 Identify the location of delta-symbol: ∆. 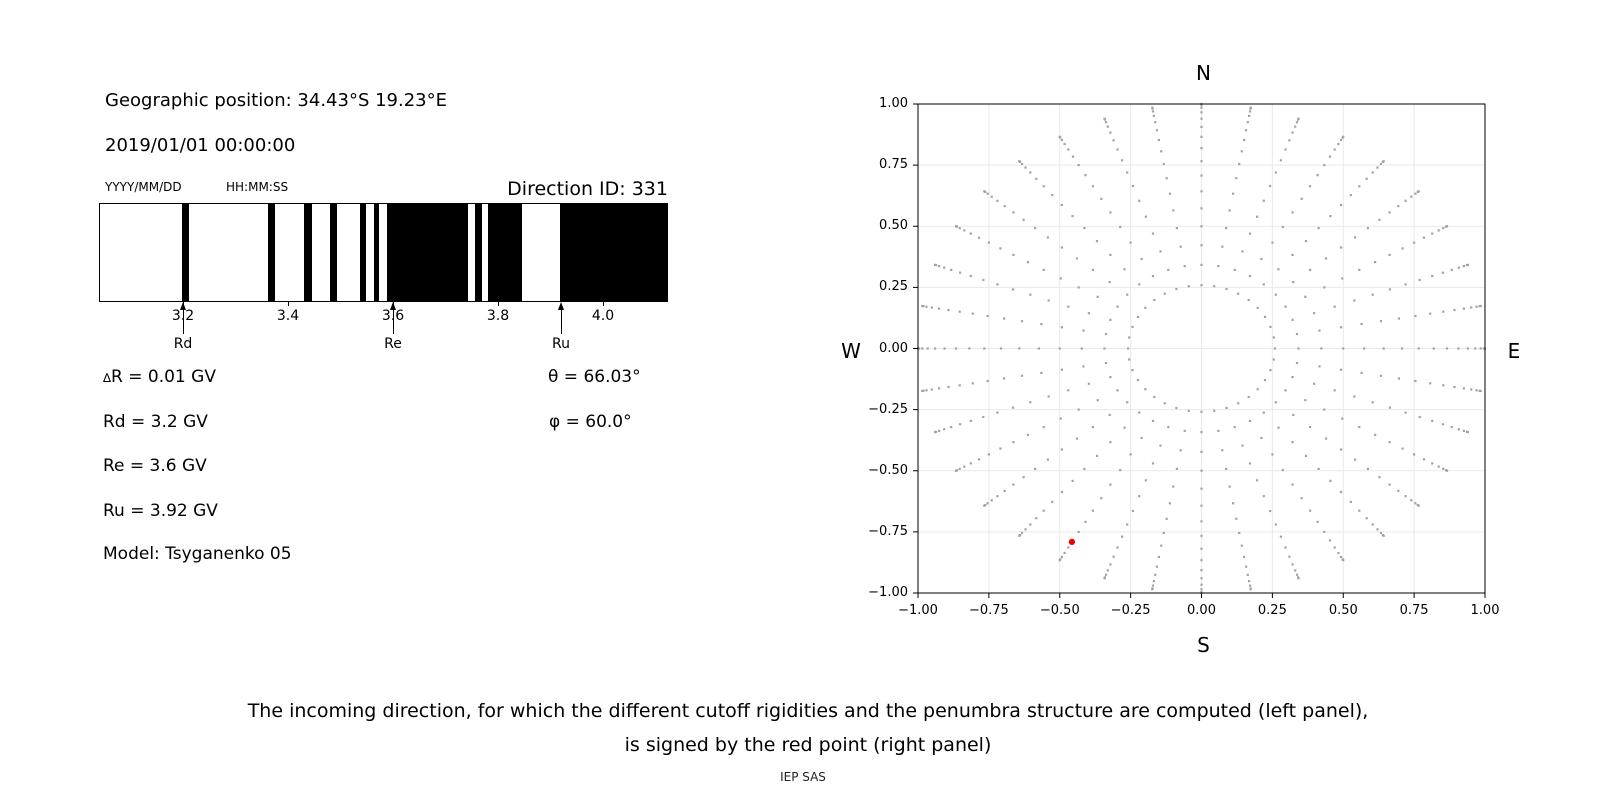
(107, 378).